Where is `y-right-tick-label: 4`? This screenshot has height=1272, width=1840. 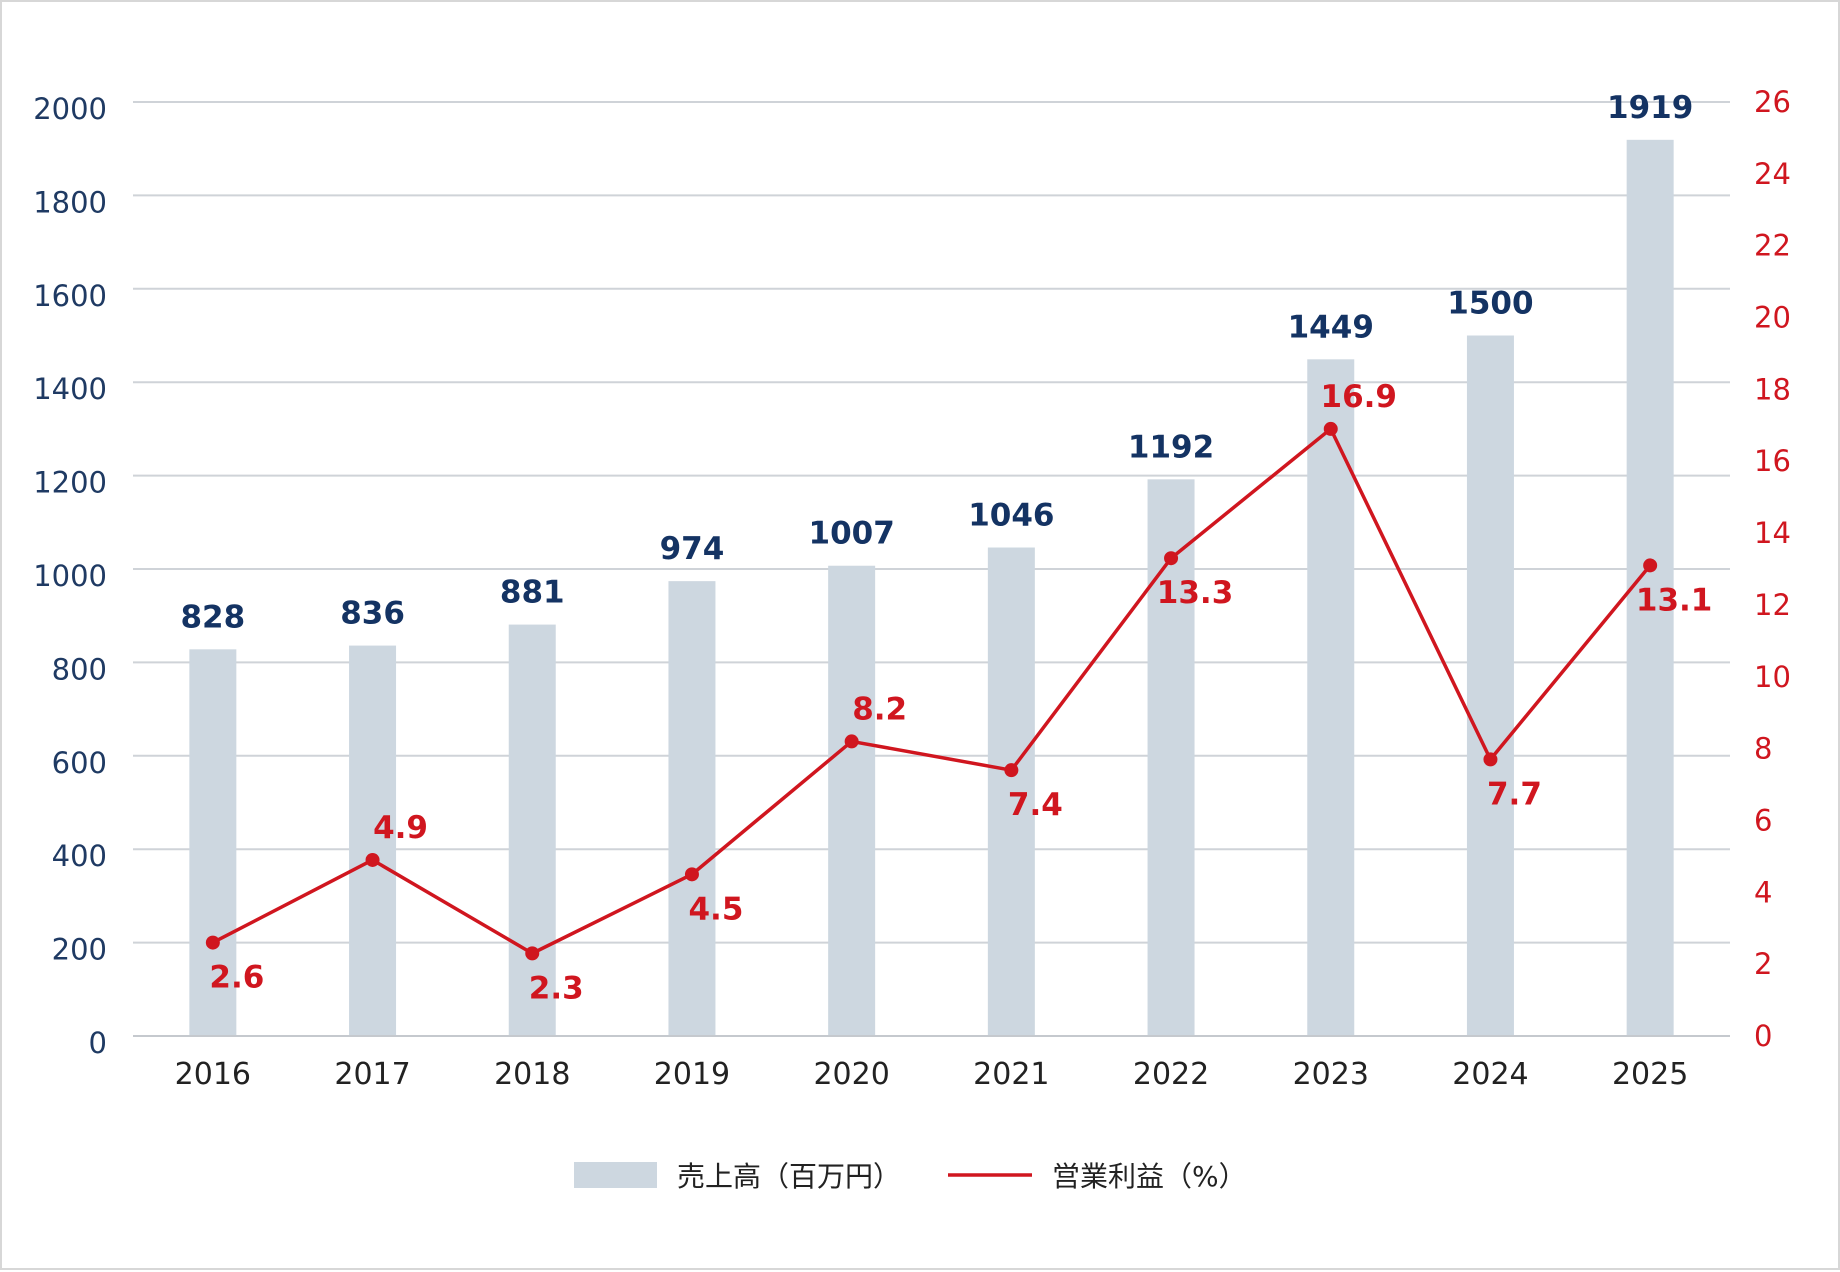 y-right-tick-label: 4 is located at coordinates (1763, 892).